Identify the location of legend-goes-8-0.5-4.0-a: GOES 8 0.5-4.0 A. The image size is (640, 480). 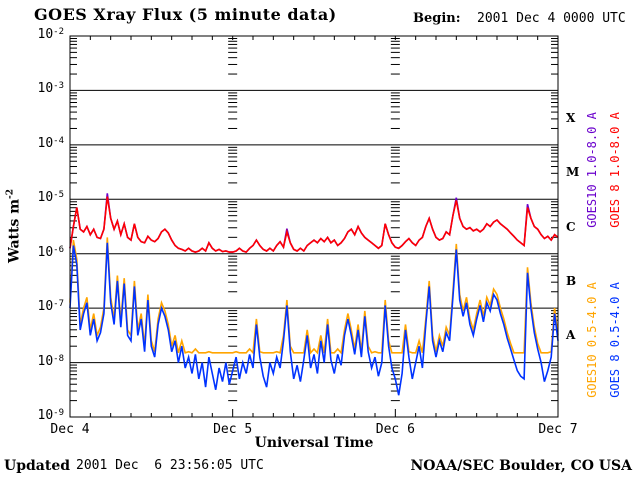
(615, 340).